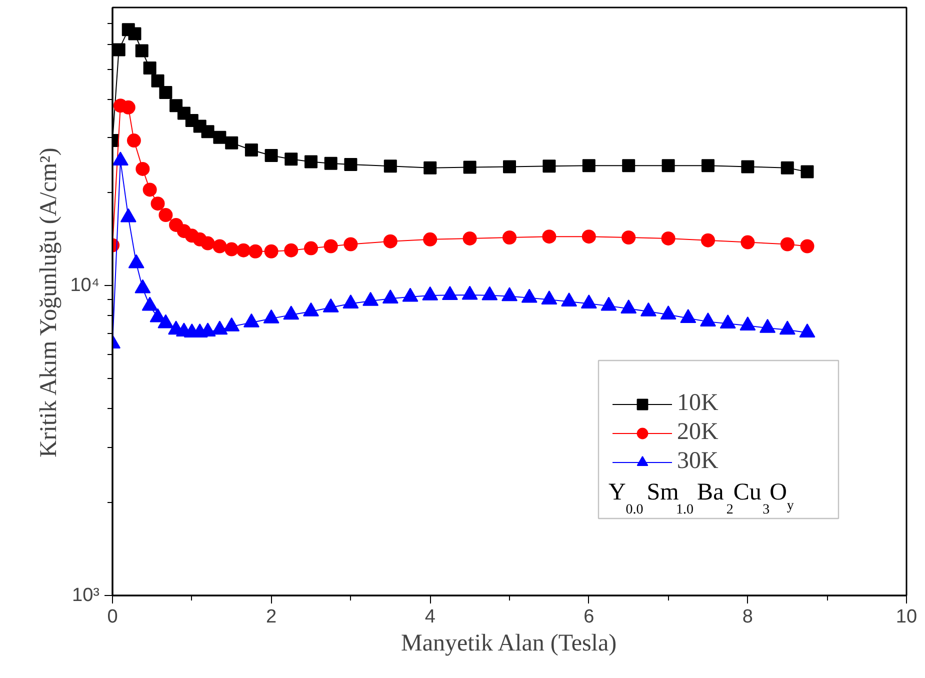  Describe the element at coordinates (697, 461) in the screenshot. I see `legend-label: 30K` at that location.